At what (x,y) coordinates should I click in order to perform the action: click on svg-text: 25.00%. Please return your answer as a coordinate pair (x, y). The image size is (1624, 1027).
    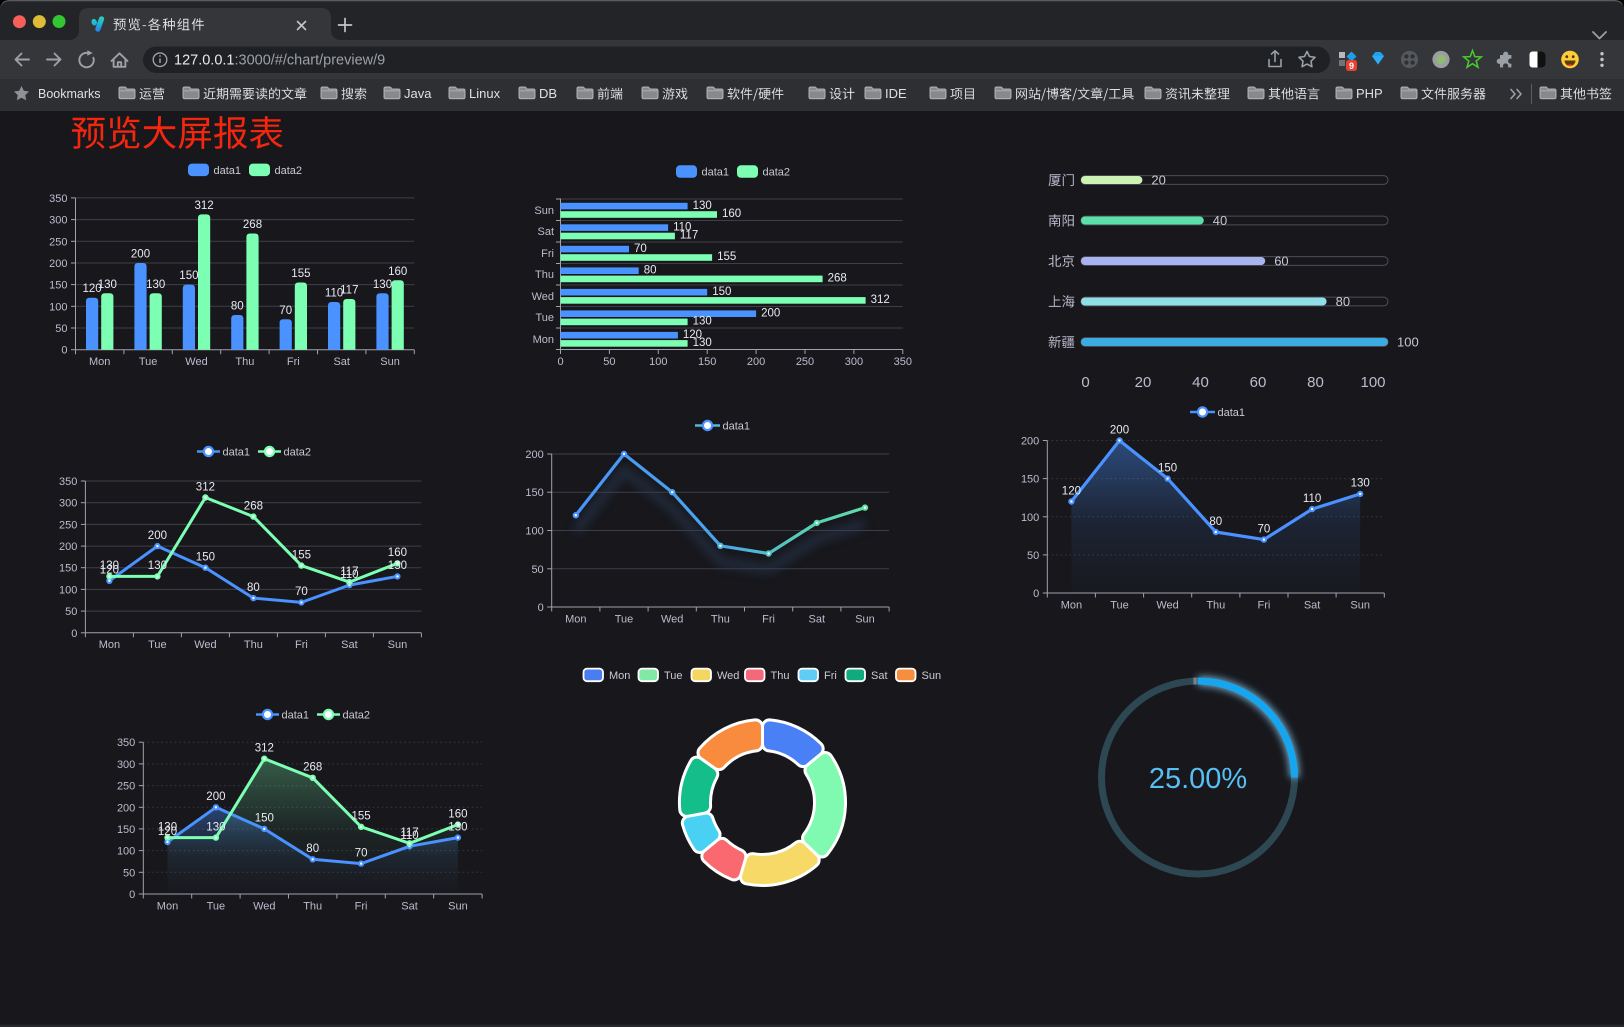
    Looking at the image, I should click on (1198, 779).